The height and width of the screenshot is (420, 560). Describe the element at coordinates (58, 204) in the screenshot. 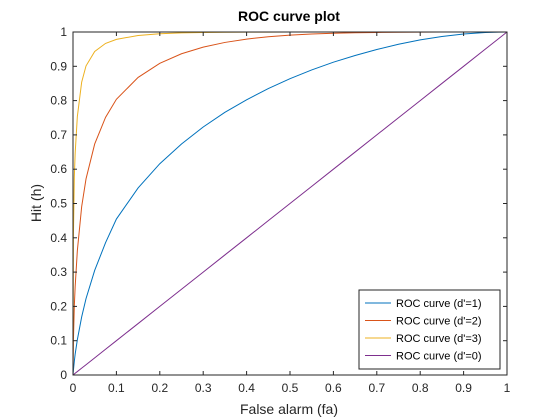

I see `y-tick-label: 0.5` at that location.